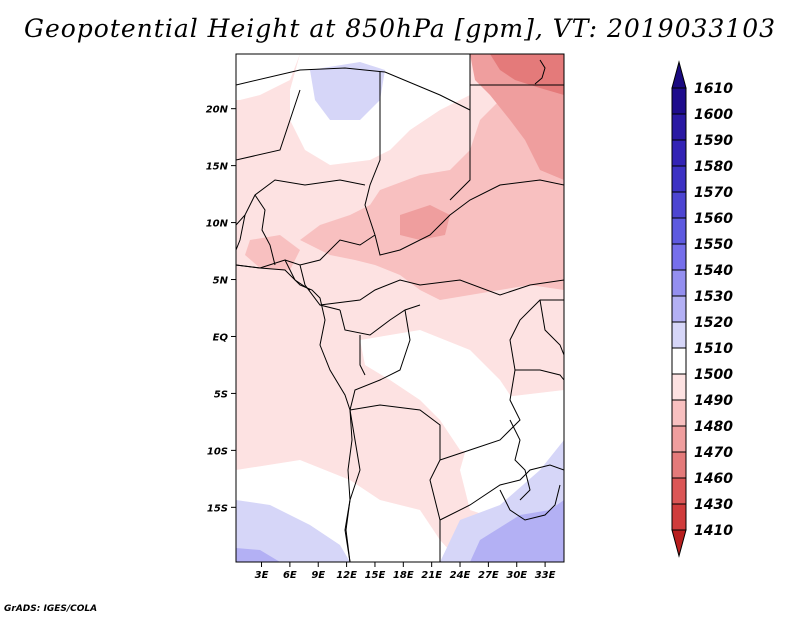 The width and height of the screenshot is (800, 618). Describe the element at coordinates (713, 297) in the screenshot. I see `colorbar-label: 1530` at that location.